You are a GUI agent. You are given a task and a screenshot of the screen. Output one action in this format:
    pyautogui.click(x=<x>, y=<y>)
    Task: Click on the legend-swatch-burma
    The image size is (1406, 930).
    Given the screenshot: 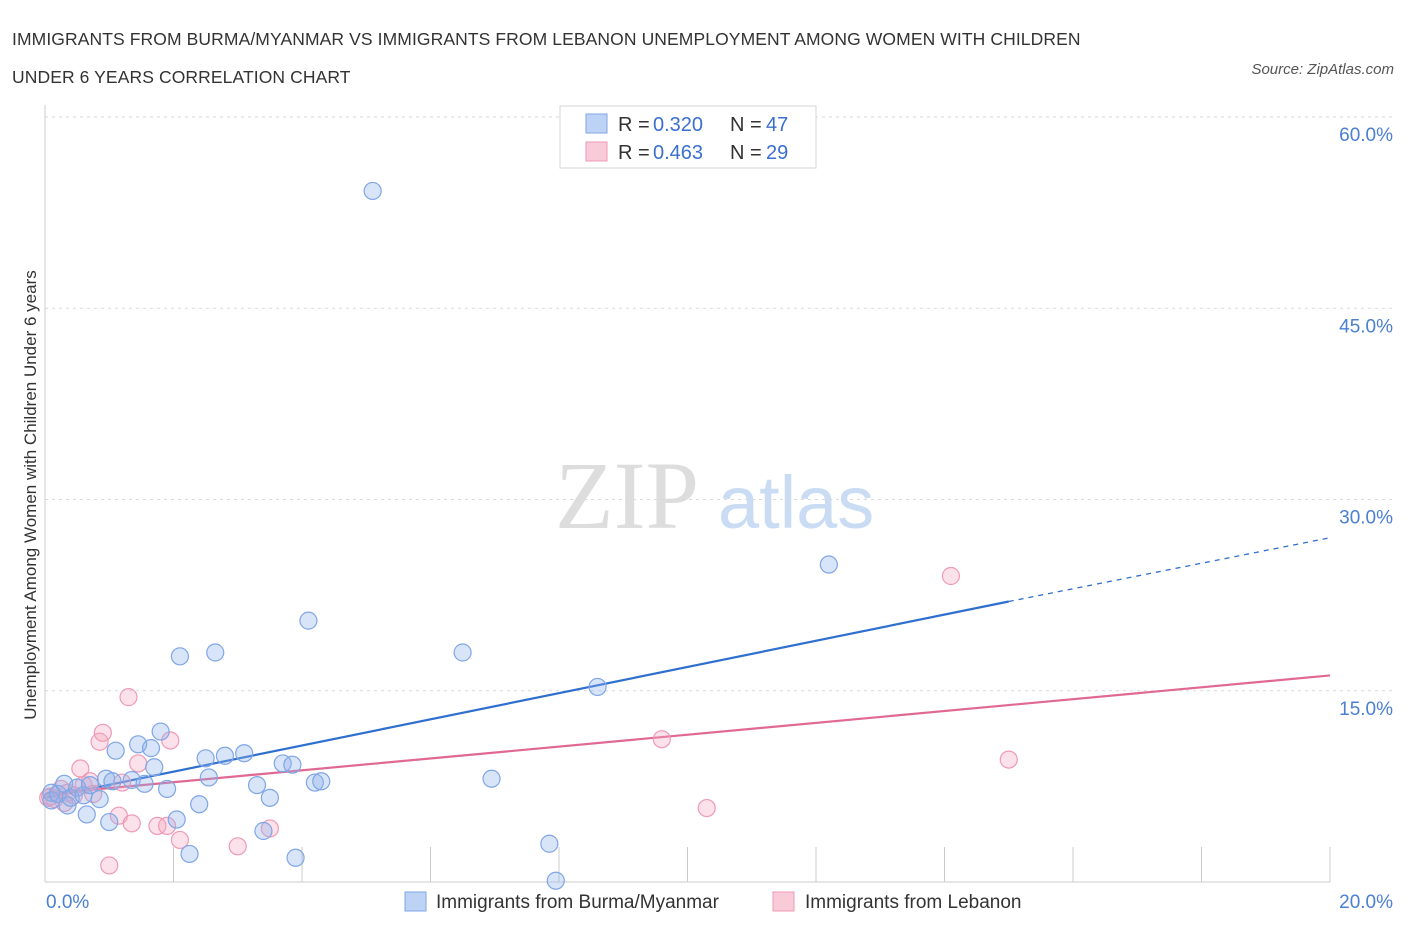 What is the action you would take?
    pyautogui.click(x=596, y=123)
    